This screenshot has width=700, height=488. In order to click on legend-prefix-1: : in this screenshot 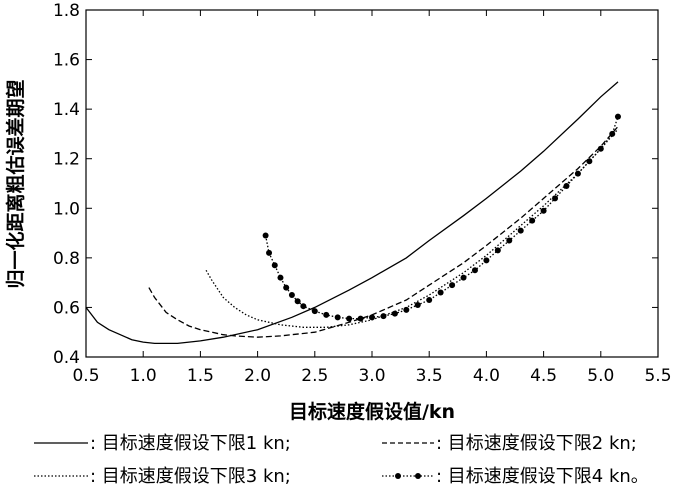, I will do `click(96, 443)`.